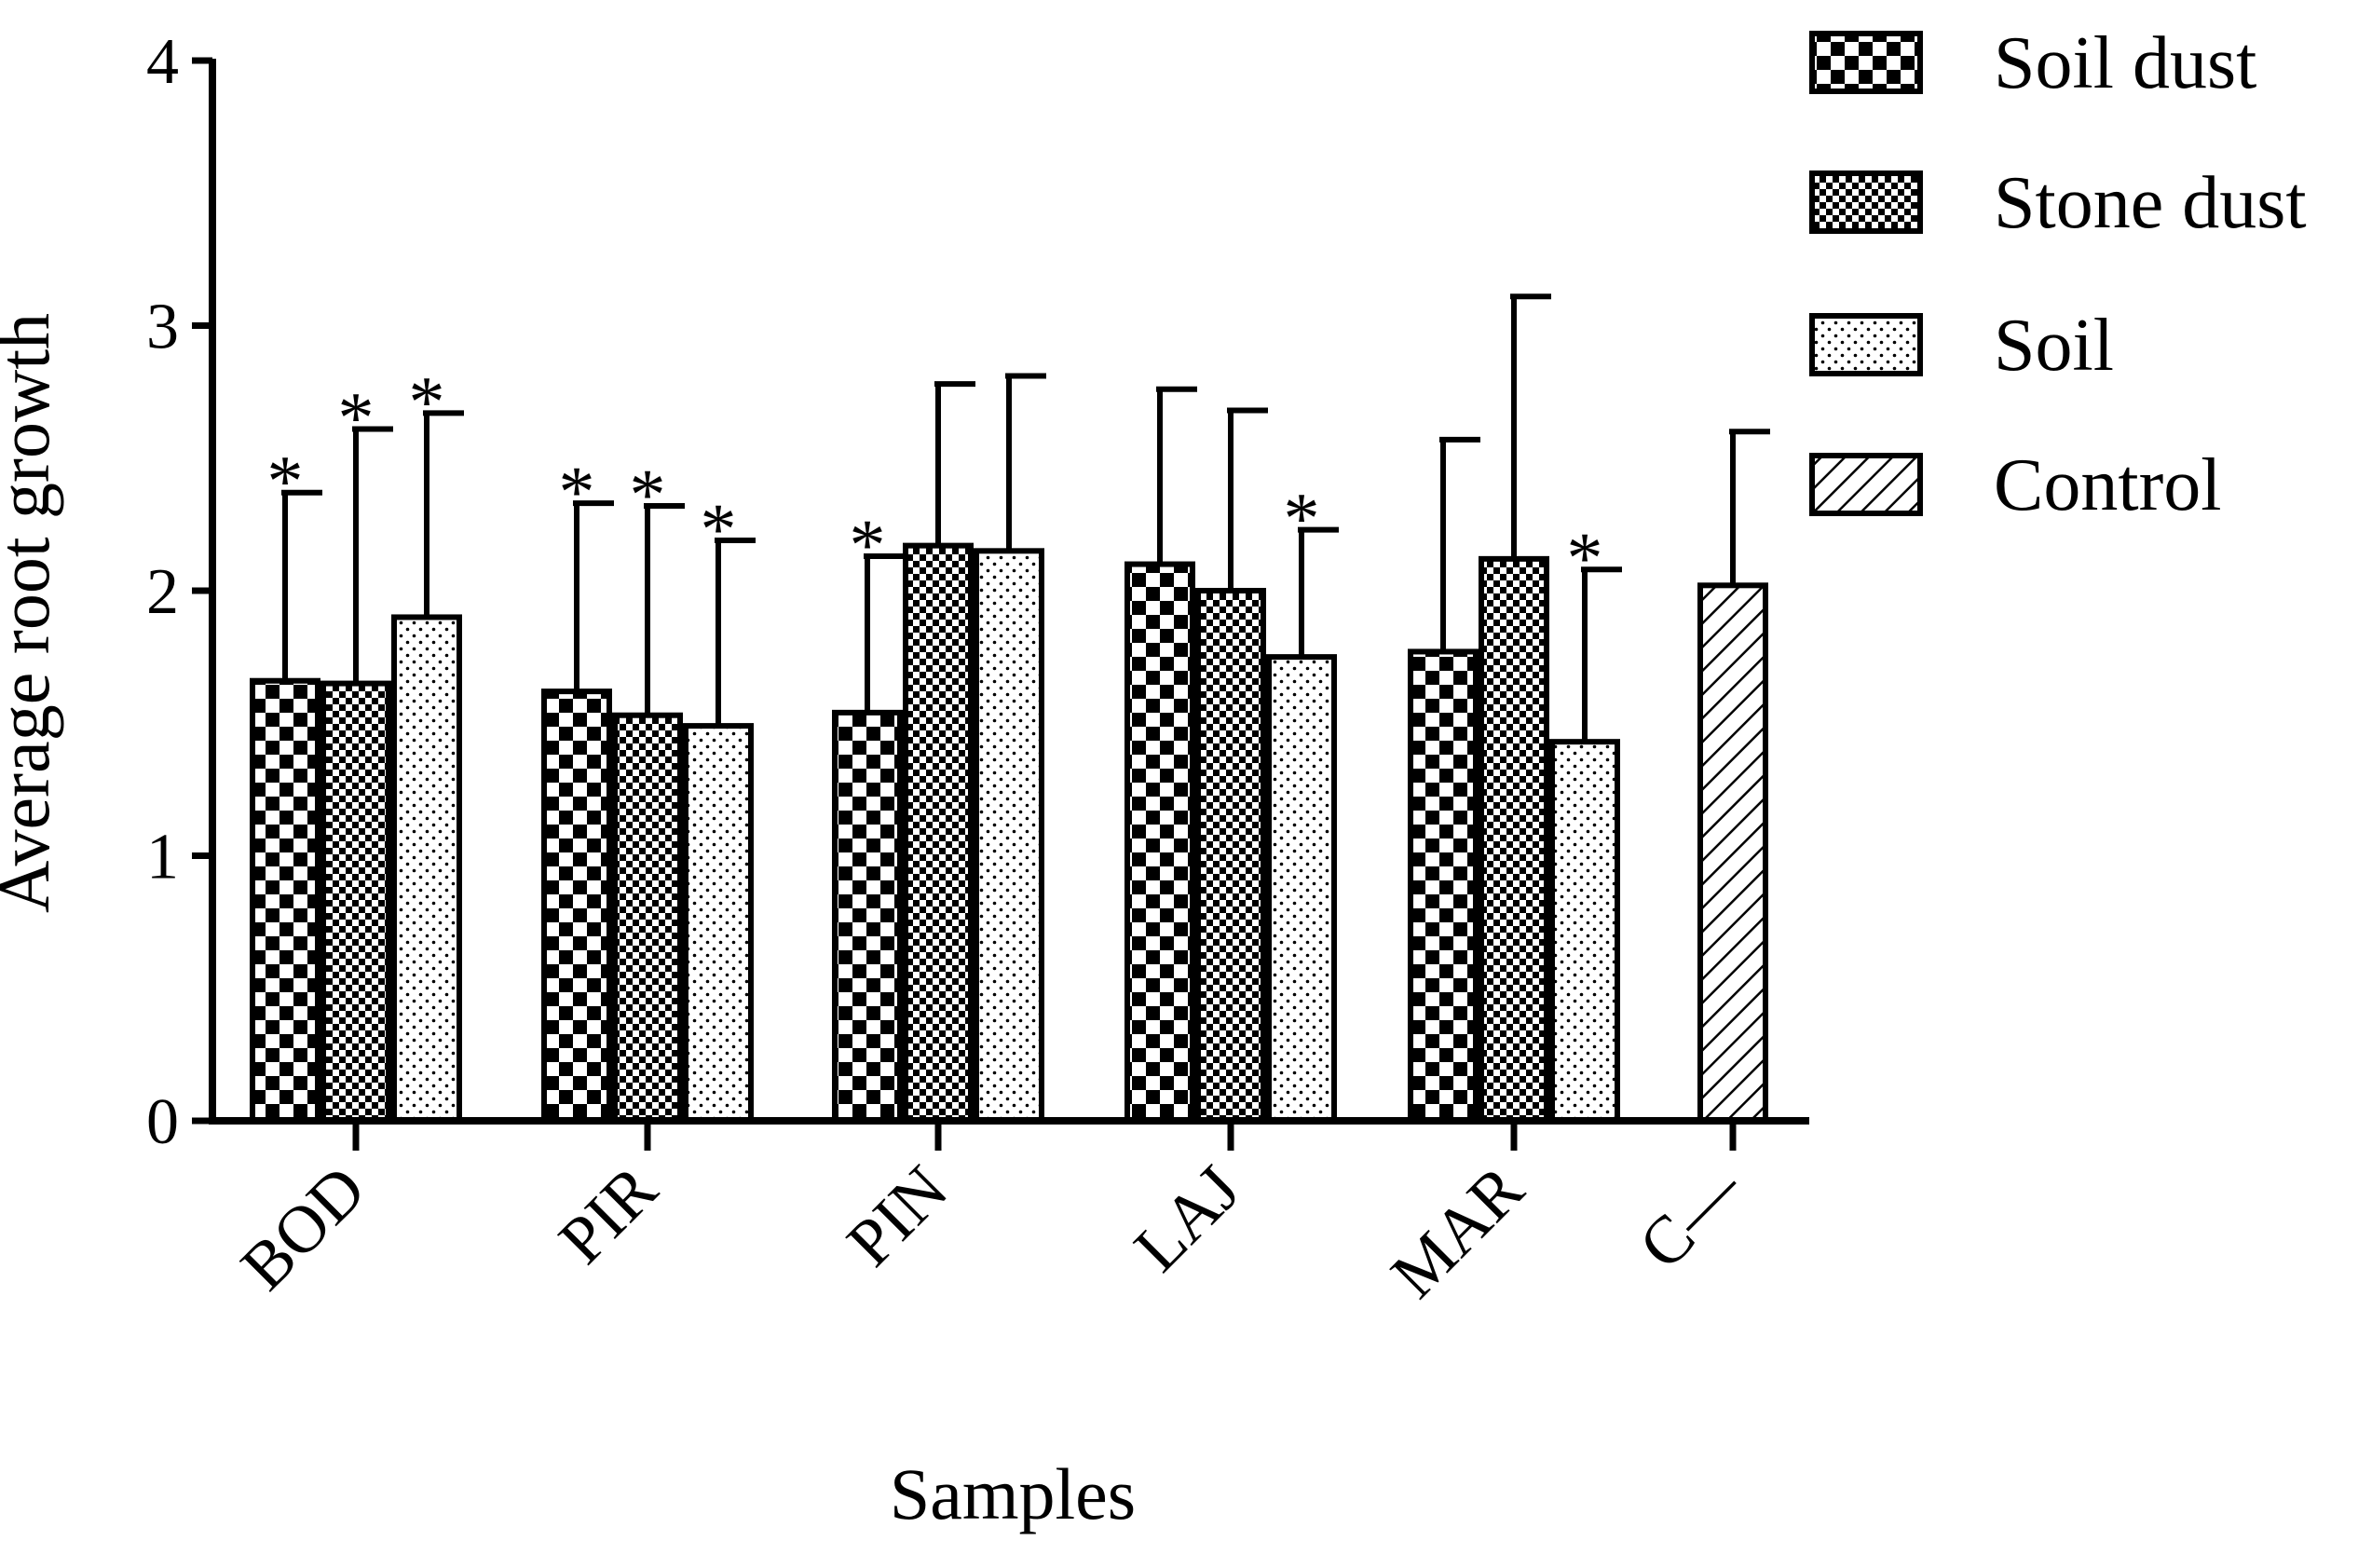  I want to click on bar-soil-dust-bod, so click(285, 900).